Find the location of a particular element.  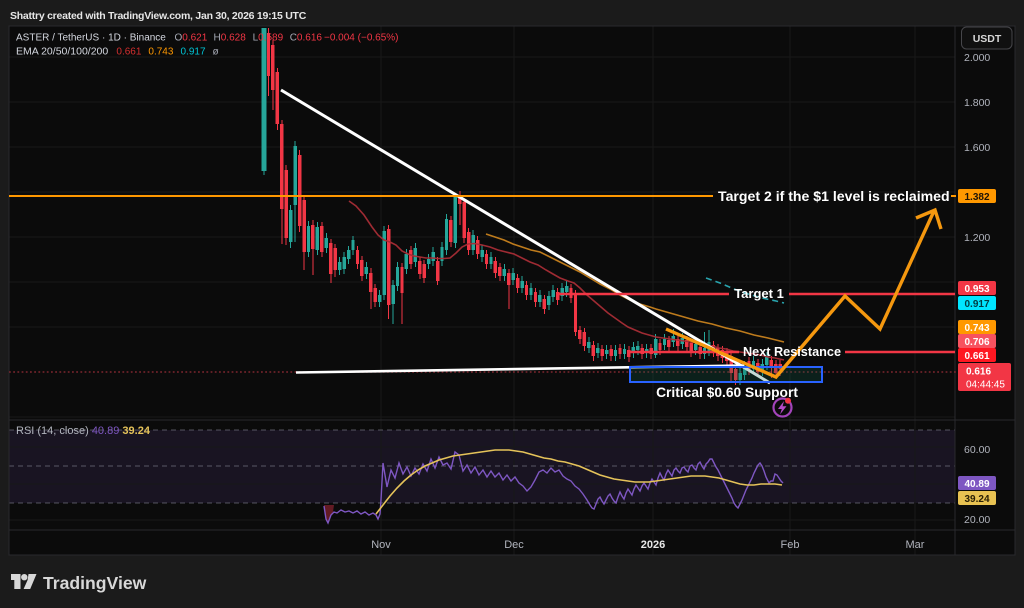

svg-text: RSI (14, close) 40.89 39.24 is located at coordinates (83, 431).